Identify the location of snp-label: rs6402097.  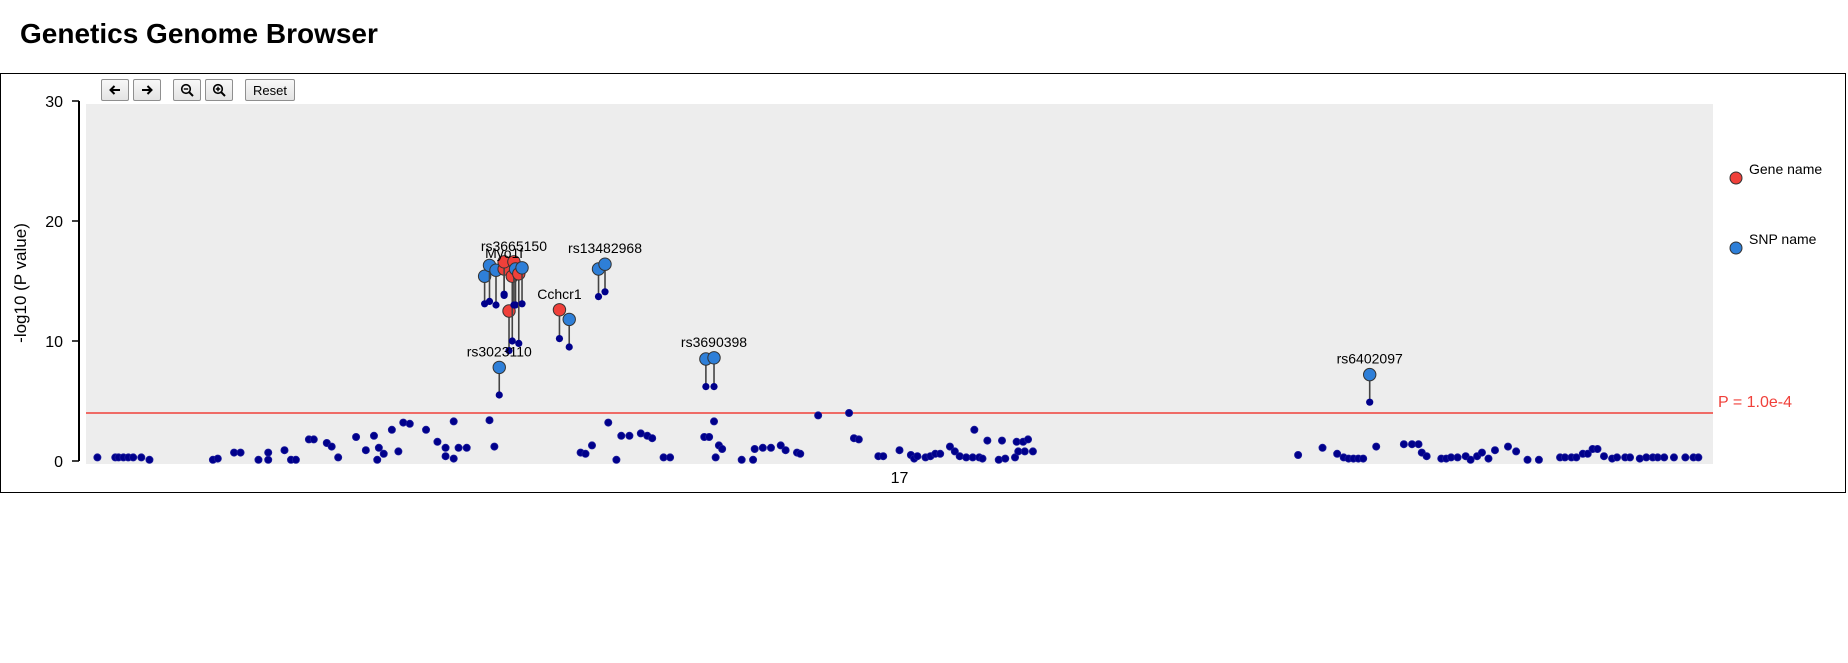
(1370, 359).